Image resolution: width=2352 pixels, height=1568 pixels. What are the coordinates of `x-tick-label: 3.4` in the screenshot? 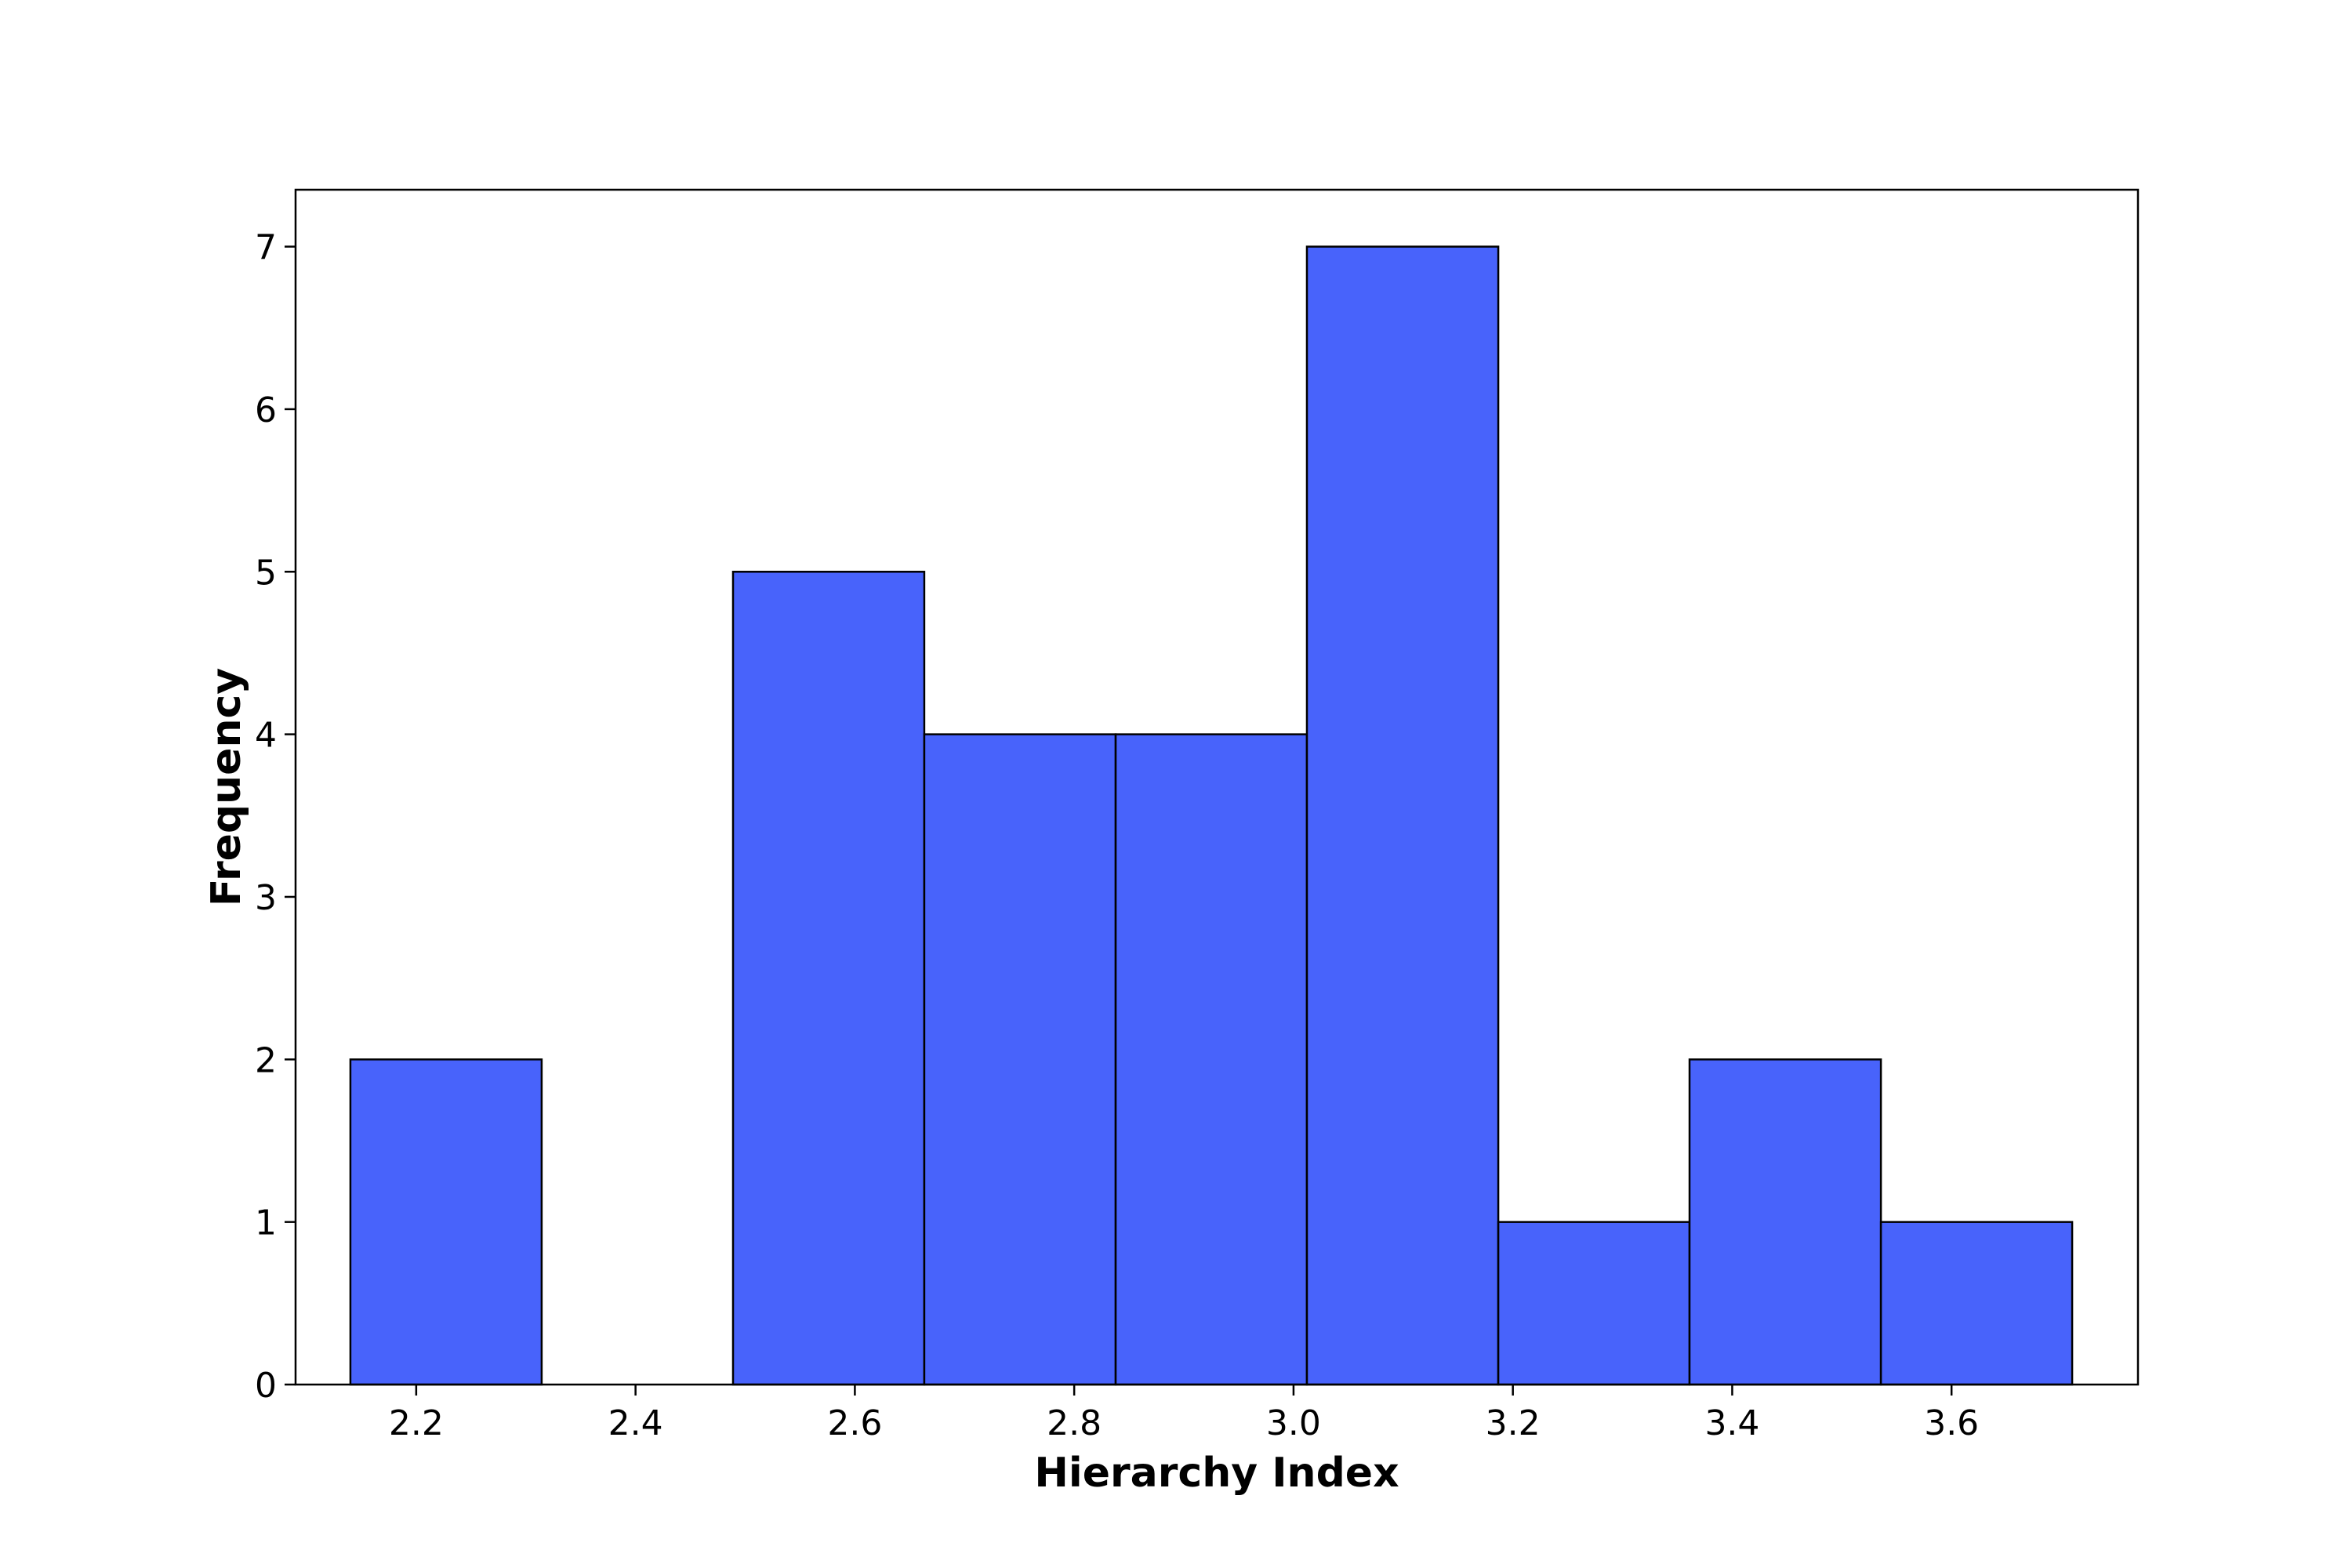 It's located at (1731, 1423).